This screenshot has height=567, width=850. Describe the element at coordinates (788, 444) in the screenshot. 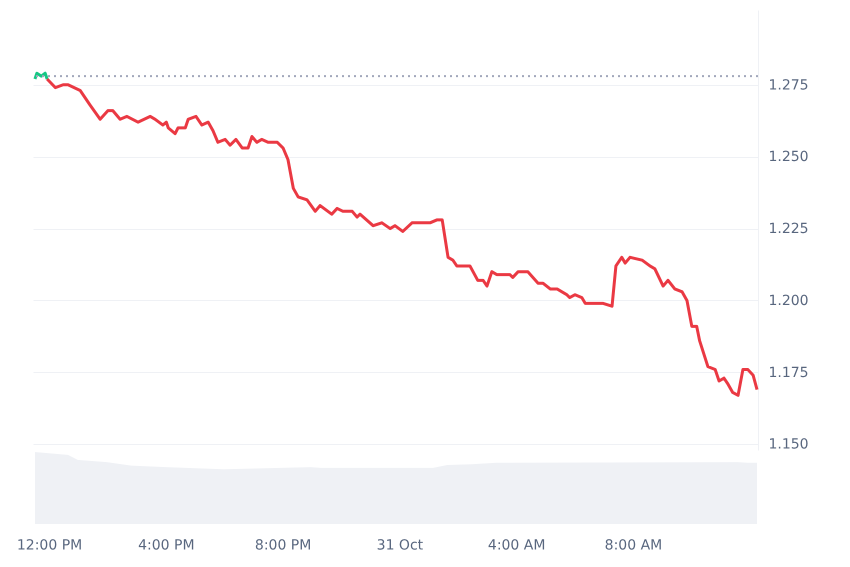

I see `y-tick-label: 1.150` at that location.